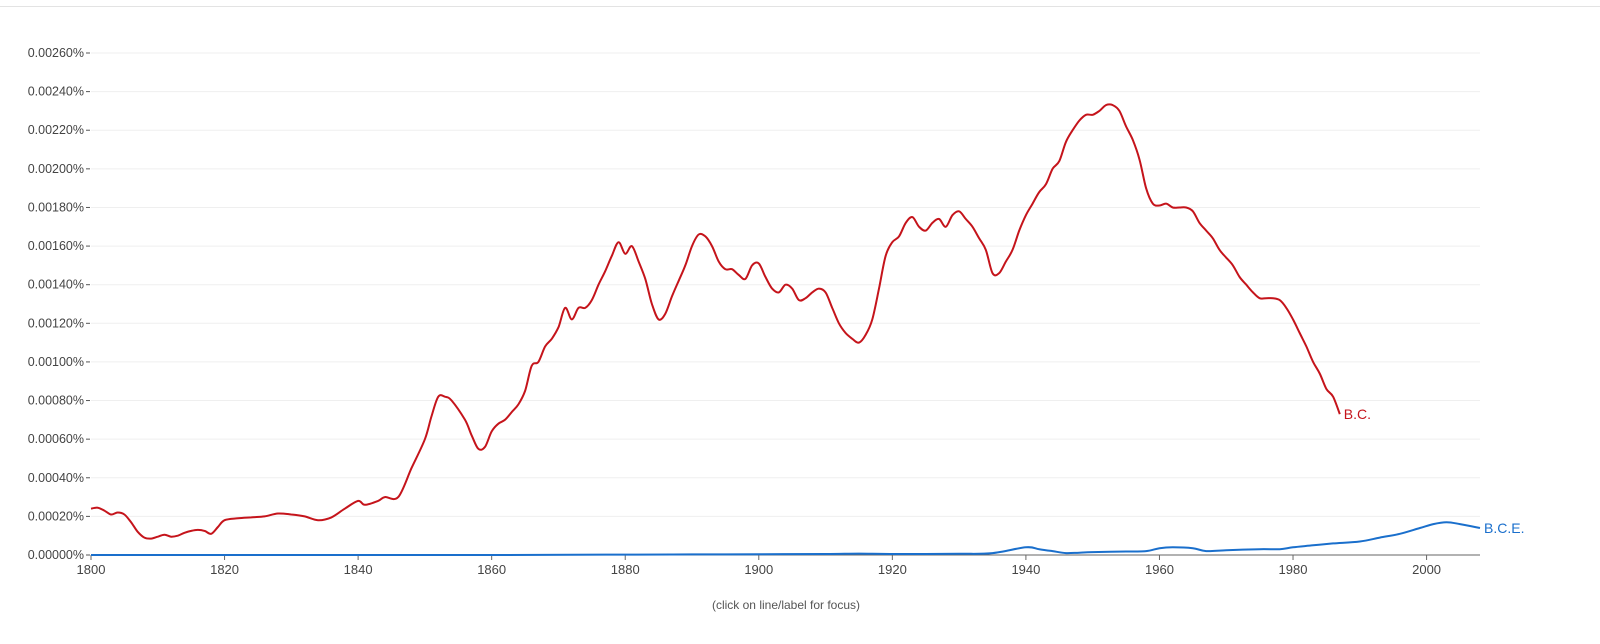 This screenshot has width=1600, height=644. I want to click on y-tick-label-0: 0.00260%, so click(56, 53).